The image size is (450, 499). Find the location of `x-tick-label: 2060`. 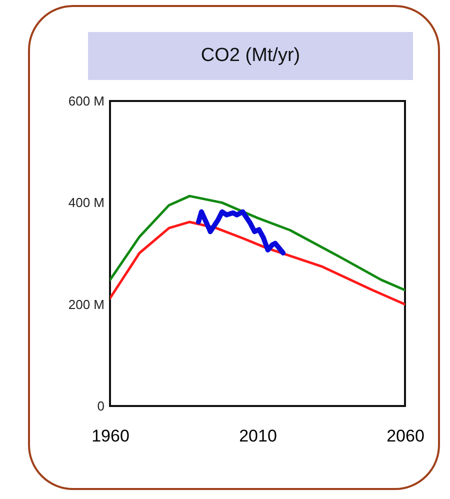

x-tick-label: 2060 is located at coordinates (405, 436).